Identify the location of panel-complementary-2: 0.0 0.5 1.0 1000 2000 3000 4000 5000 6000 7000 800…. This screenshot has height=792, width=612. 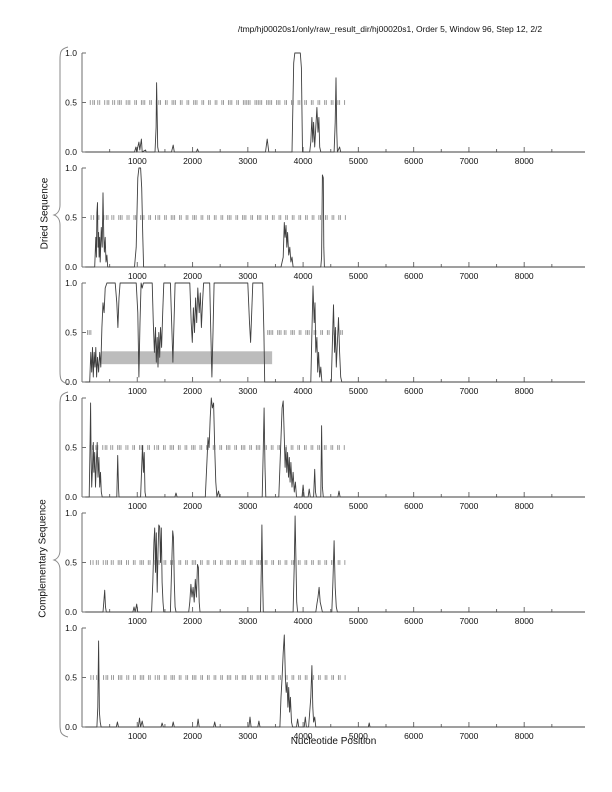
(325, 567).